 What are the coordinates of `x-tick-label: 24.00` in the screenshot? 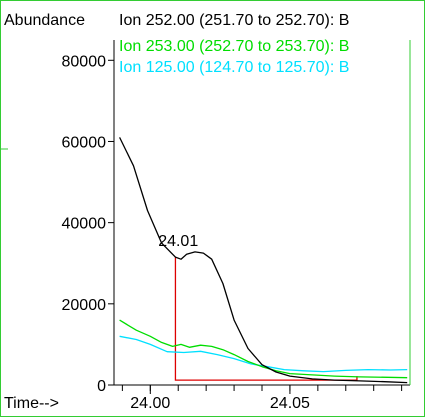 It's located at (150, 403).